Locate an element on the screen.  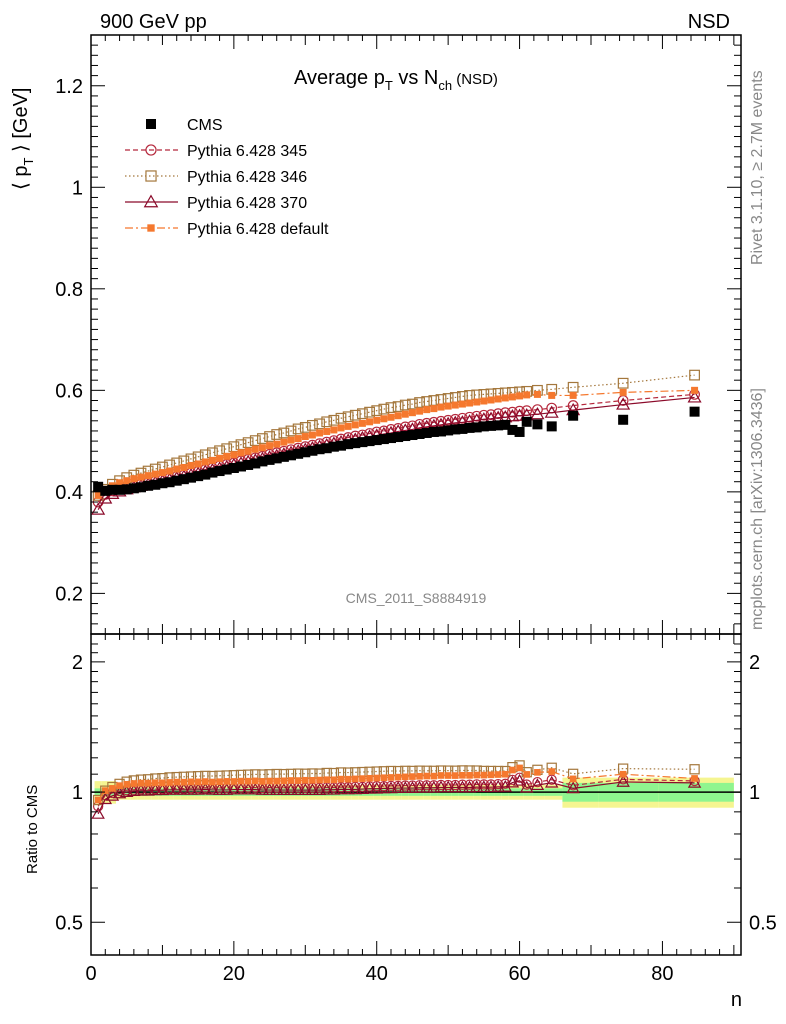
legend-label-2: Pythia 6.428 346 is located at coordinates (247, 177).